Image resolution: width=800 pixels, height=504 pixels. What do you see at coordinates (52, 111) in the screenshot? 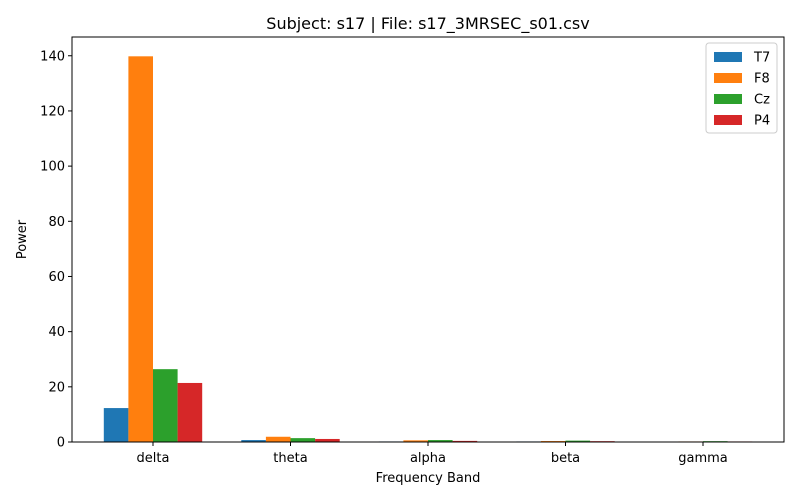
I see `y-tick-label: 120` at bounding box center [52, 111].